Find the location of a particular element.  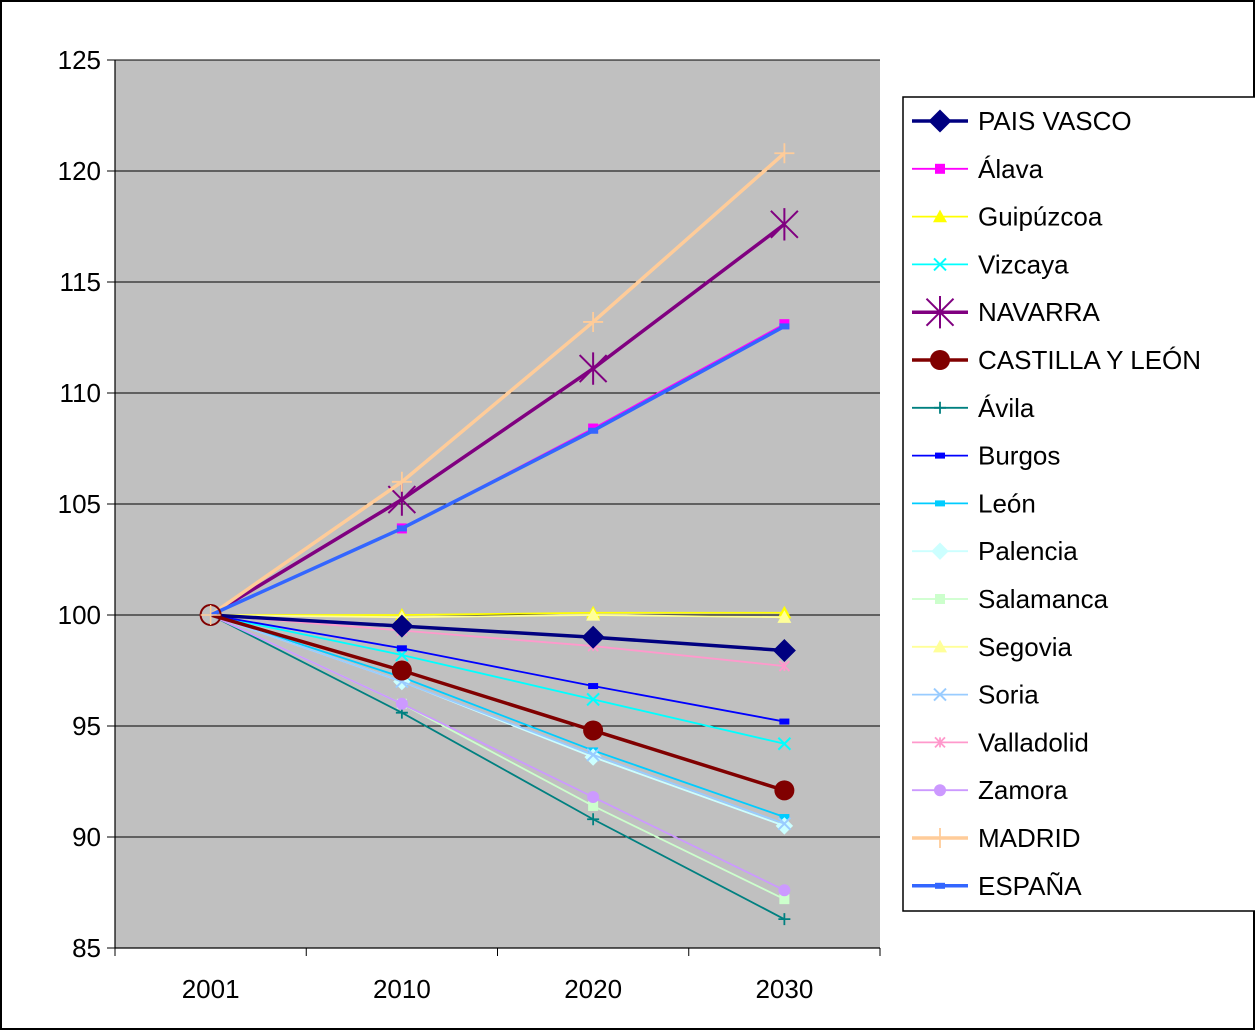

y-tick-label: 120 is located at coordinates (79, 171).